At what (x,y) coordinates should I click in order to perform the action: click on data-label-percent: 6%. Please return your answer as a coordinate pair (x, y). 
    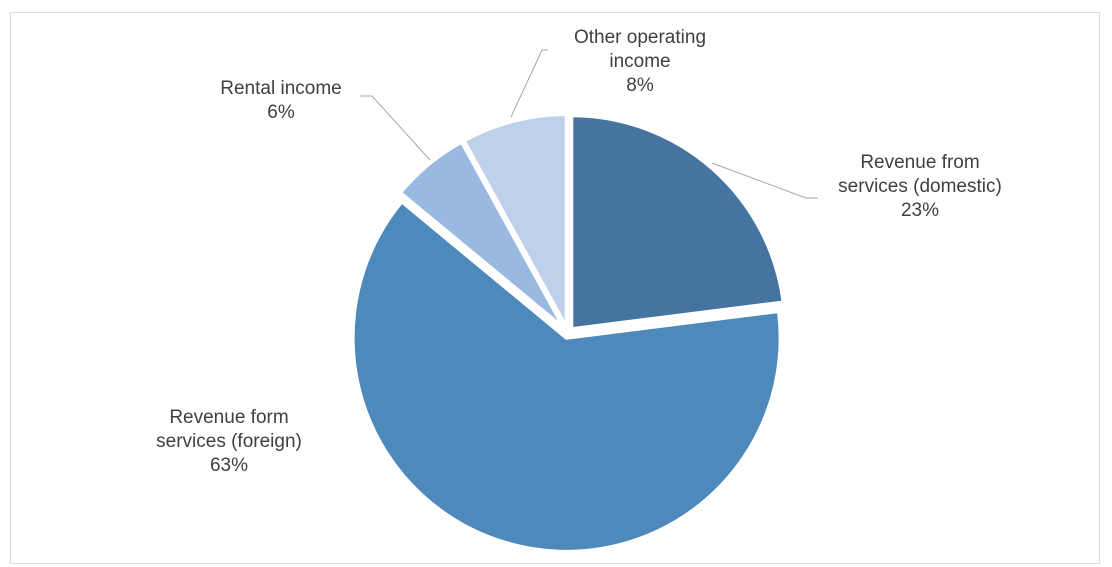
    Looking at the image, I should click on (281, 112).